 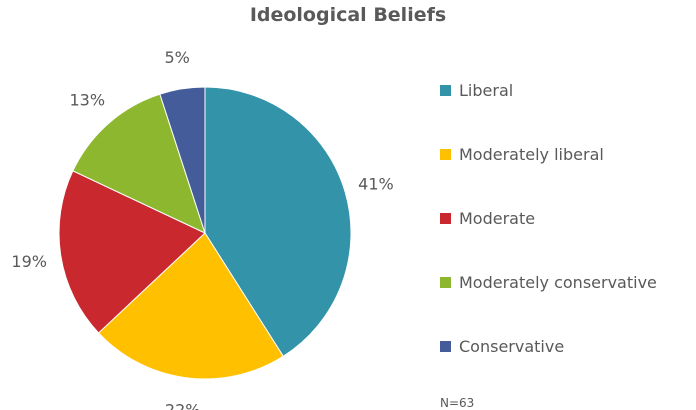 I want to click on legend-item-moderate: Moderate, so click(x=487, y=218).